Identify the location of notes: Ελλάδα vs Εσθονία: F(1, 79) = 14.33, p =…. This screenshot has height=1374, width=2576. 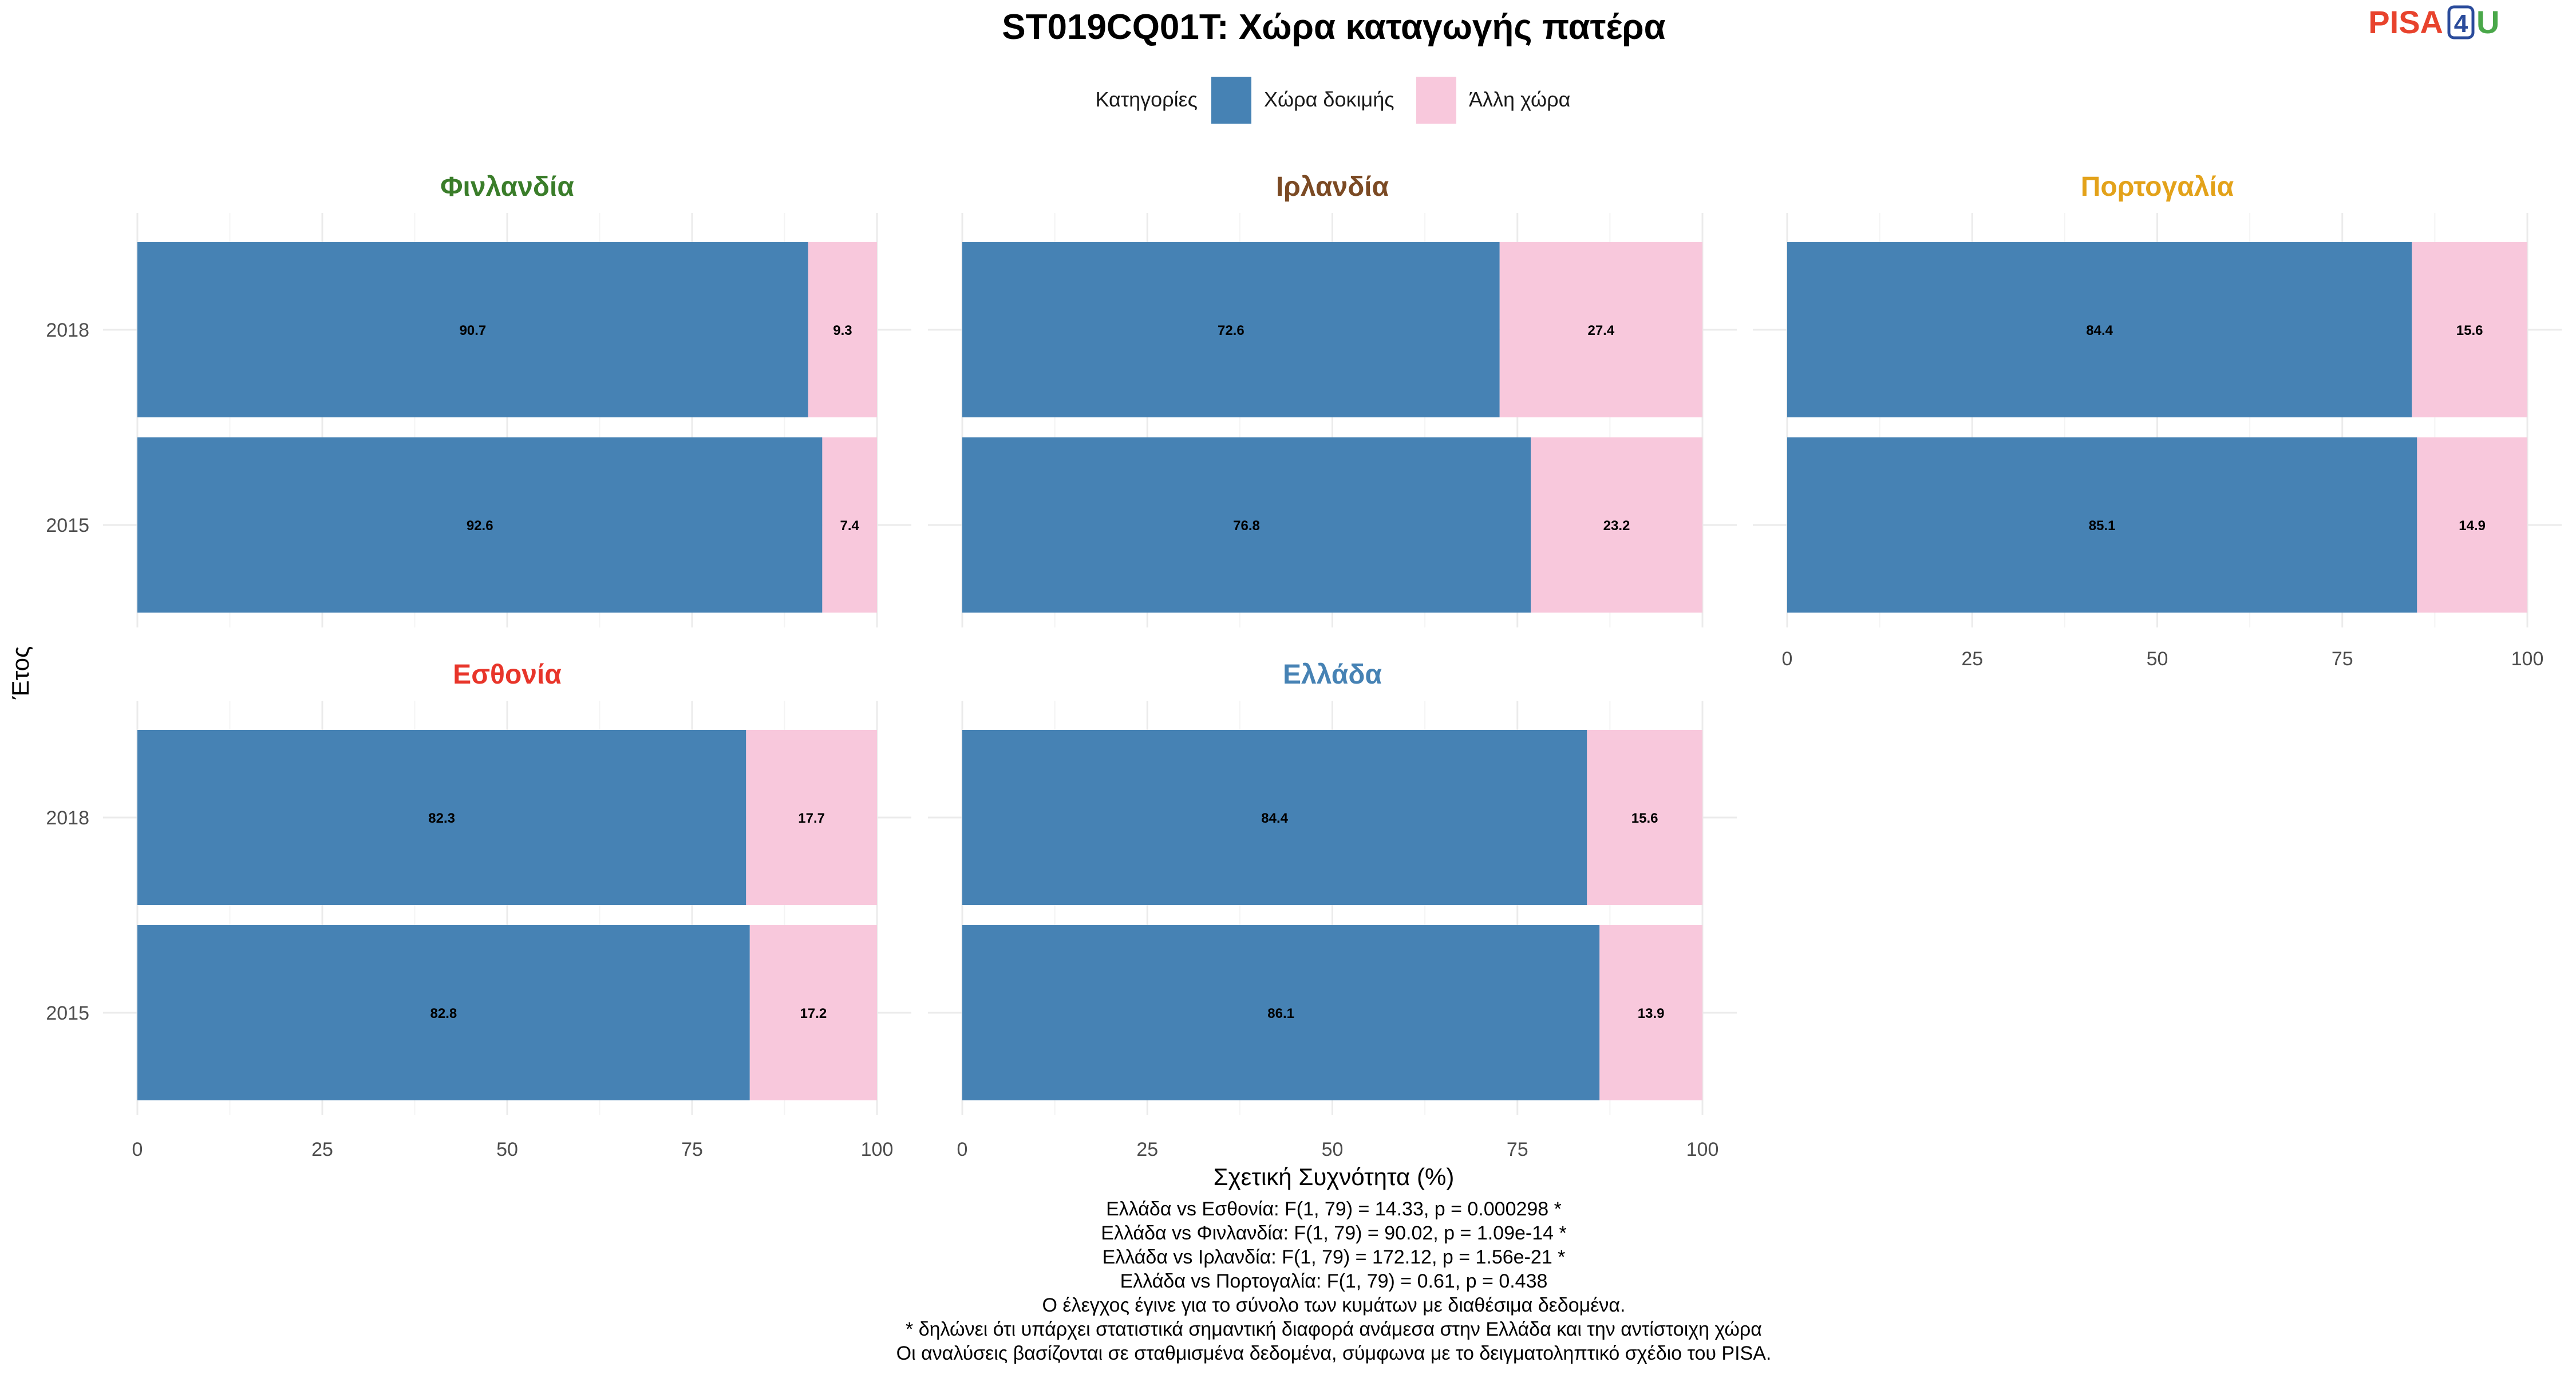
(1334, 1281).